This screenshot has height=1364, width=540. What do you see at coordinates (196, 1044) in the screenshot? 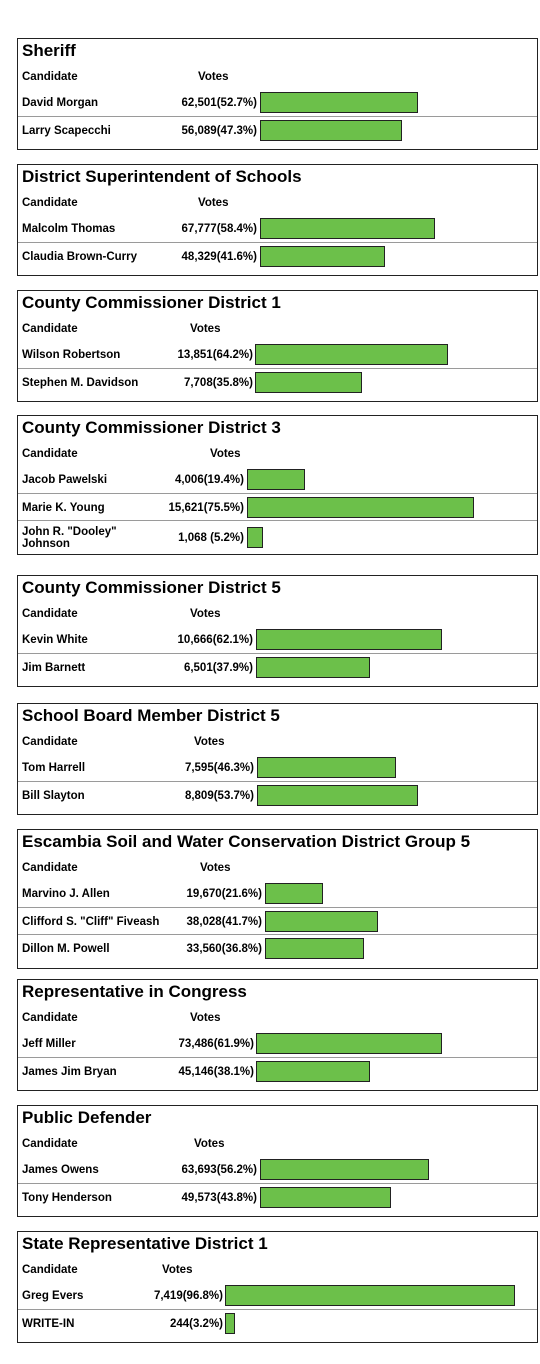
I see `vote-number: 73,486` at bounding box center [196, 1044].